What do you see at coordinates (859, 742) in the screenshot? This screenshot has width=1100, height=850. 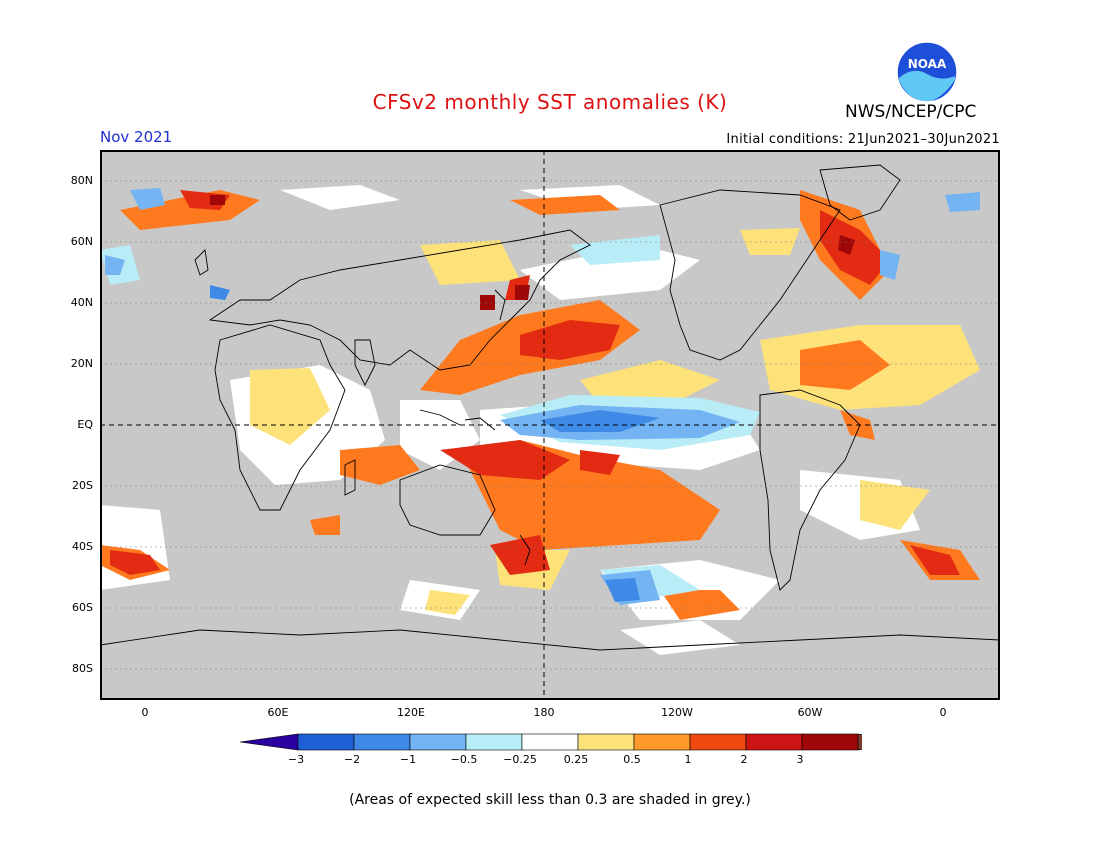 I see `colorbar-max-arrow` at bounding box center [859, 742].